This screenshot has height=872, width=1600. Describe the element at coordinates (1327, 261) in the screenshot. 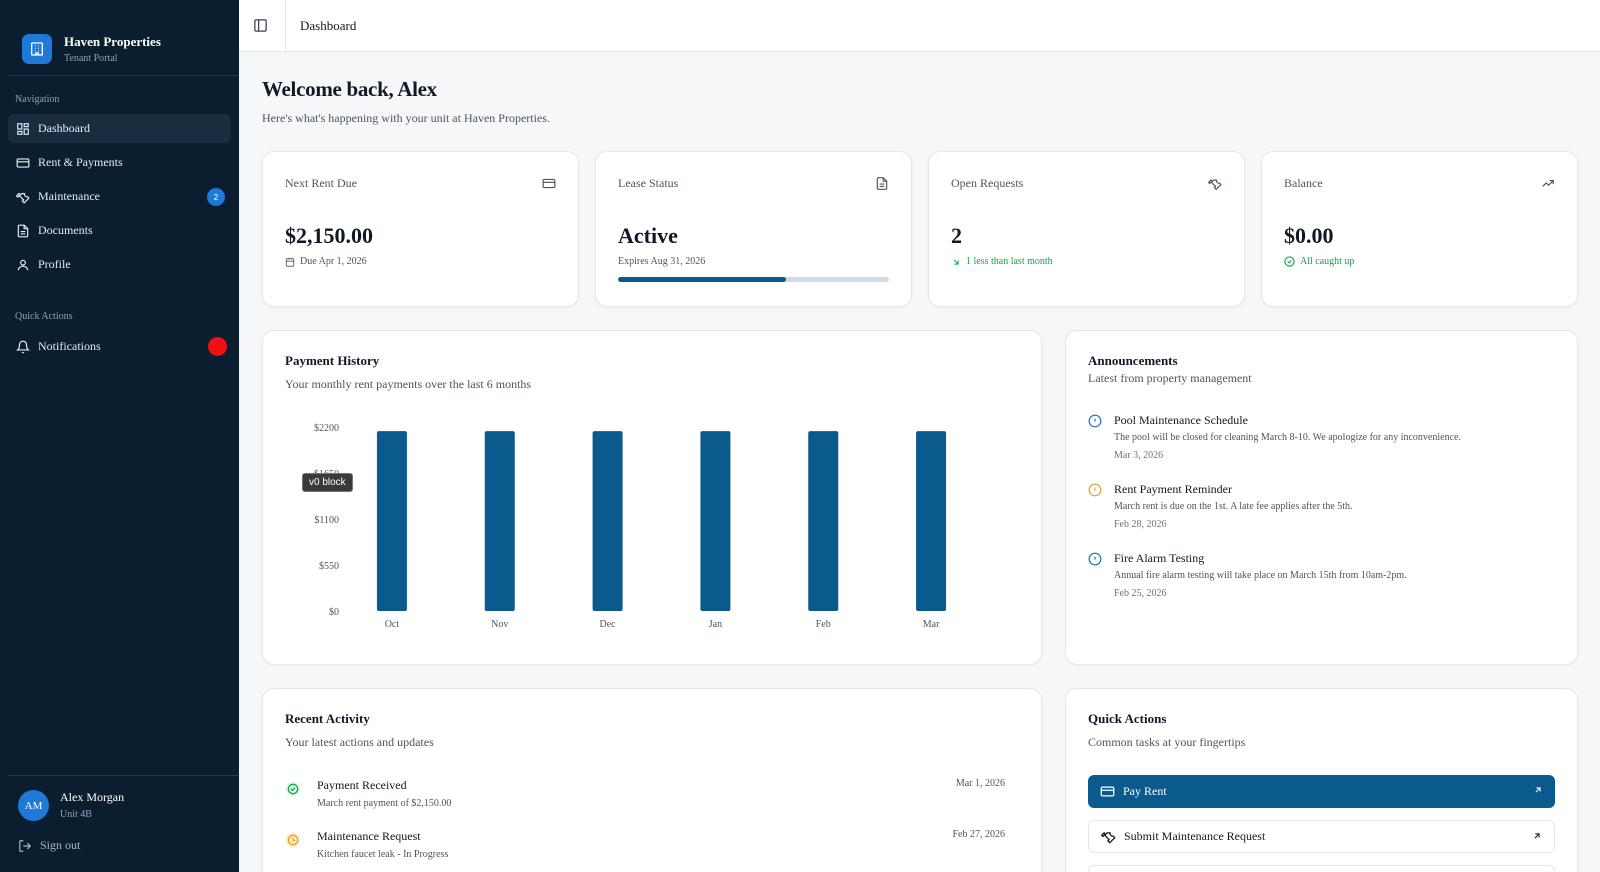

I see `balance-status-text: All caught up` at that location.